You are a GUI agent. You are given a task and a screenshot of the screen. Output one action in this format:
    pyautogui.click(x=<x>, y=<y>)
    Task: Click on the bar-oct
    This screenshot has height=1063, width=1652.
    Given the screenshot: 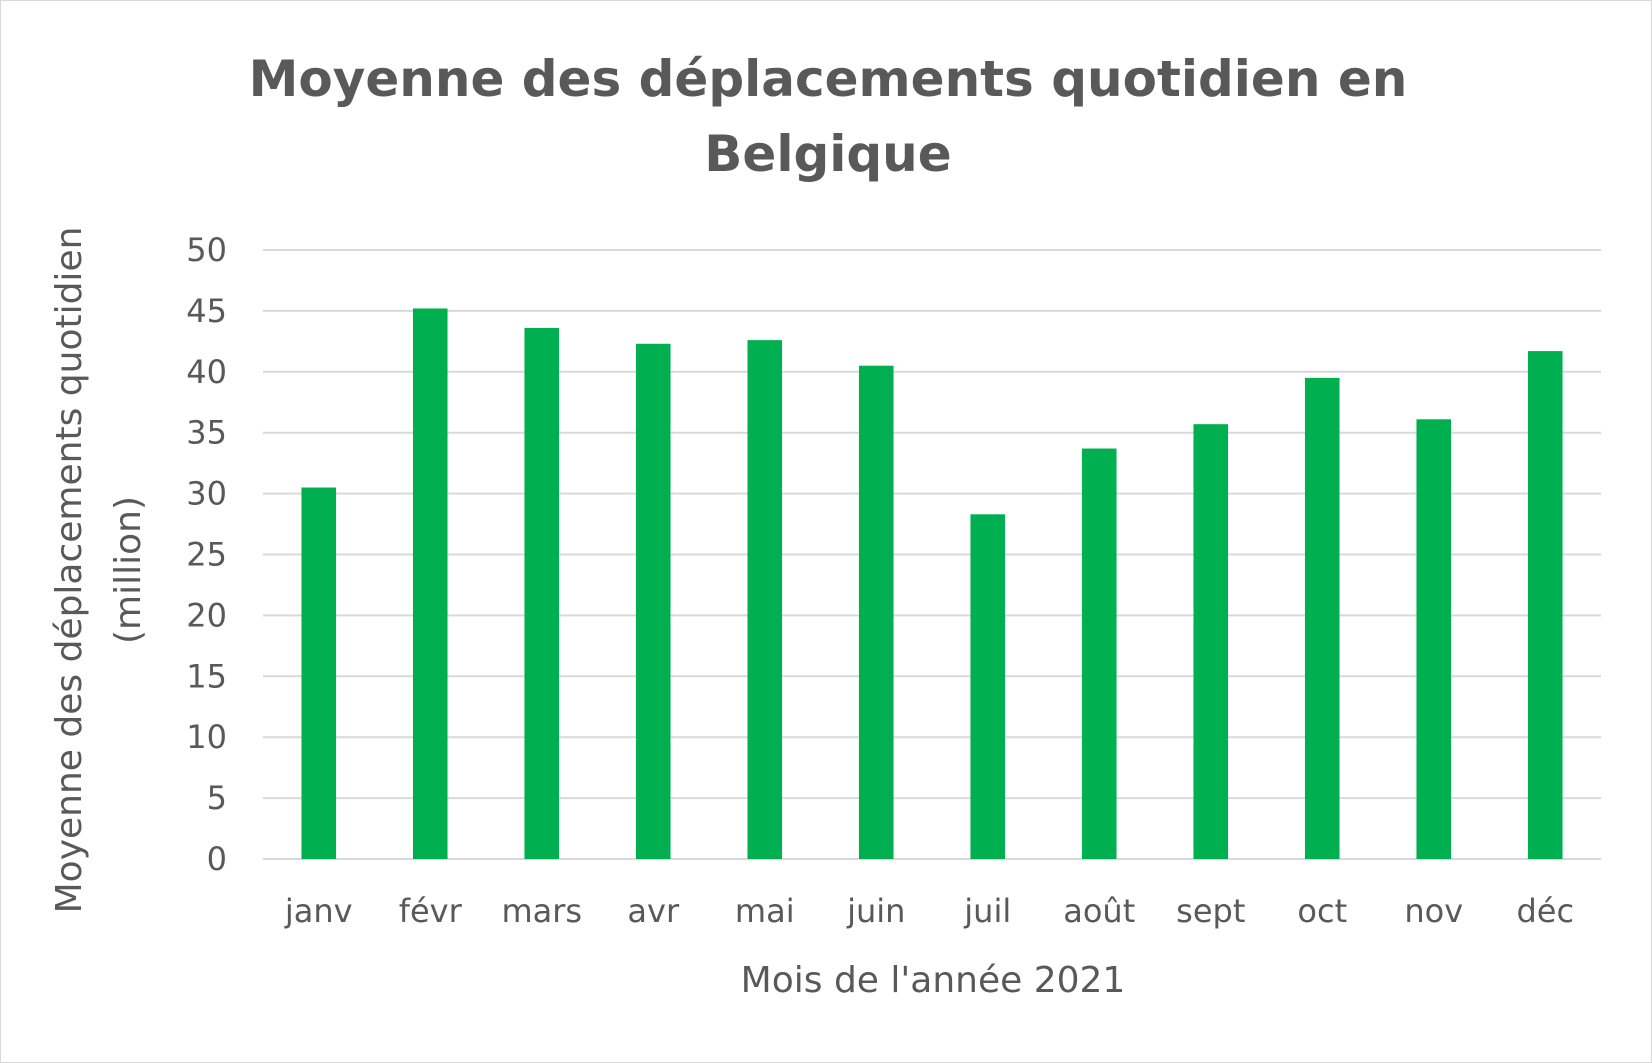 What is the action you would take?
    pyautogui.click(x=1322, y=618)
    